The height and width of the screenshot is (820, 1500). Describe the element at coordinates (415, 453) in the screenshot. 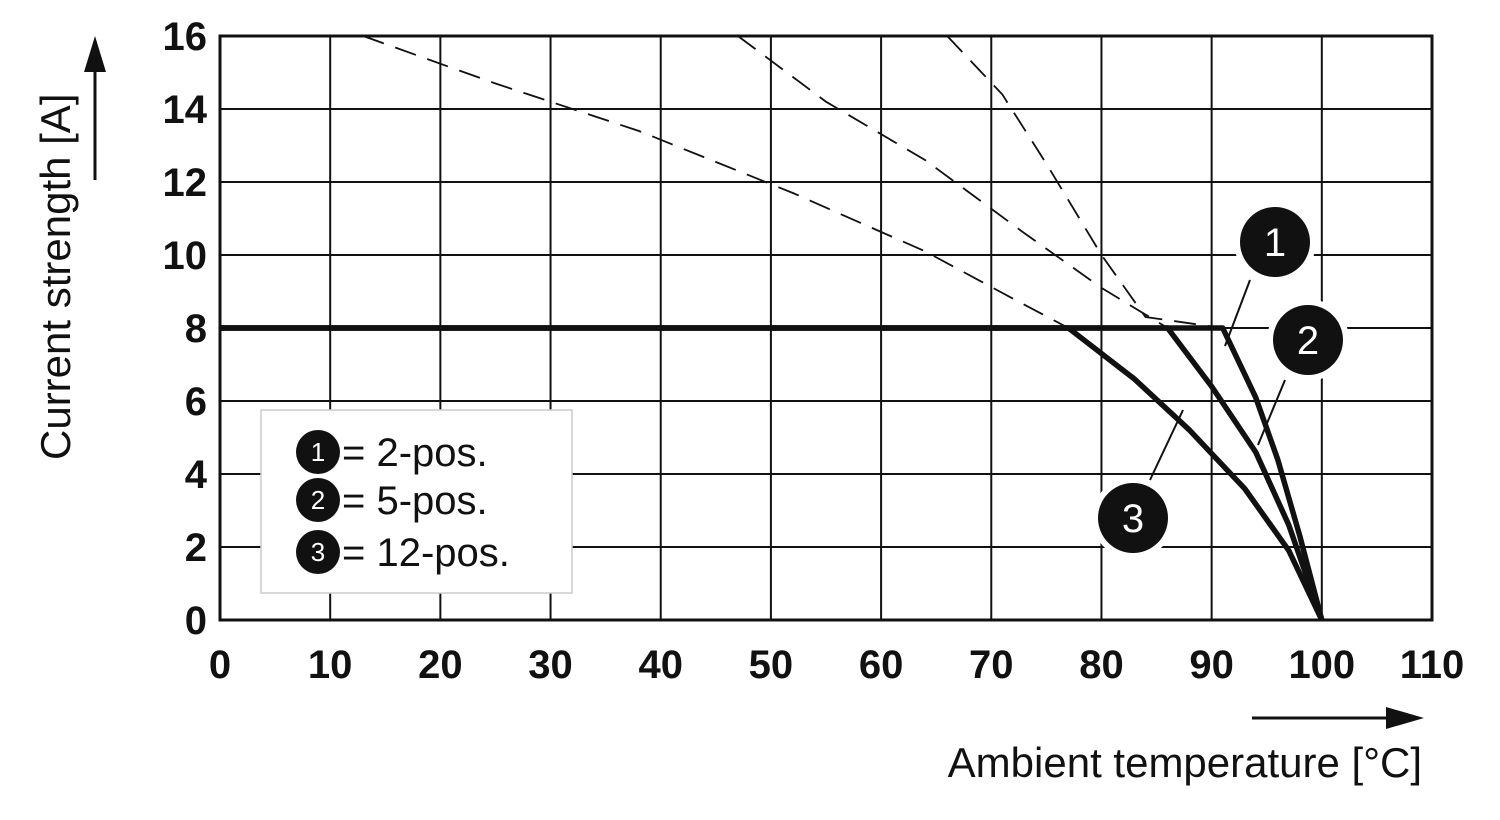

I see `legend-label: = 2-pos.` at that location.